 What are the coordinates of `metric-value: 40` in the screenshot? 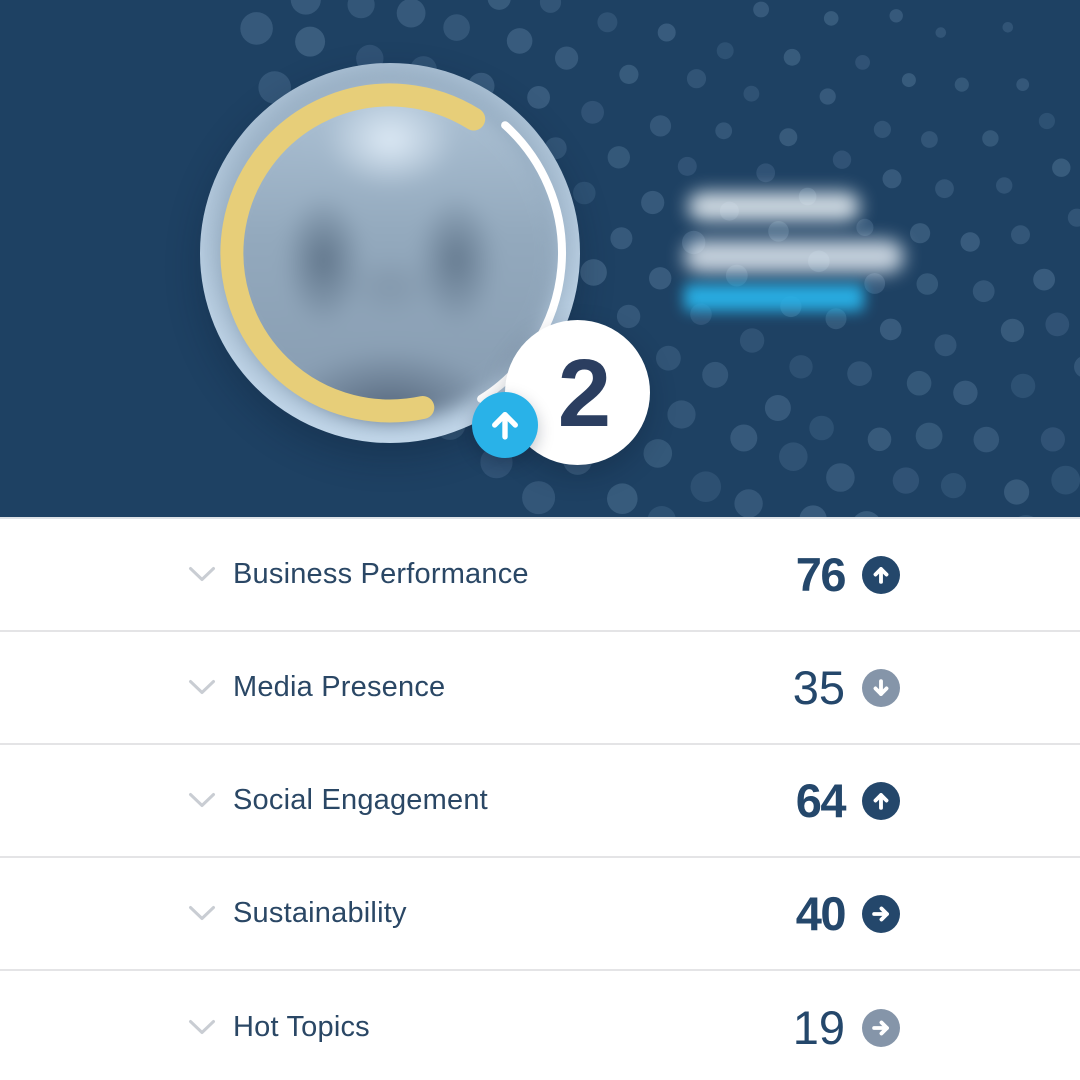 It's located at (821, 913).